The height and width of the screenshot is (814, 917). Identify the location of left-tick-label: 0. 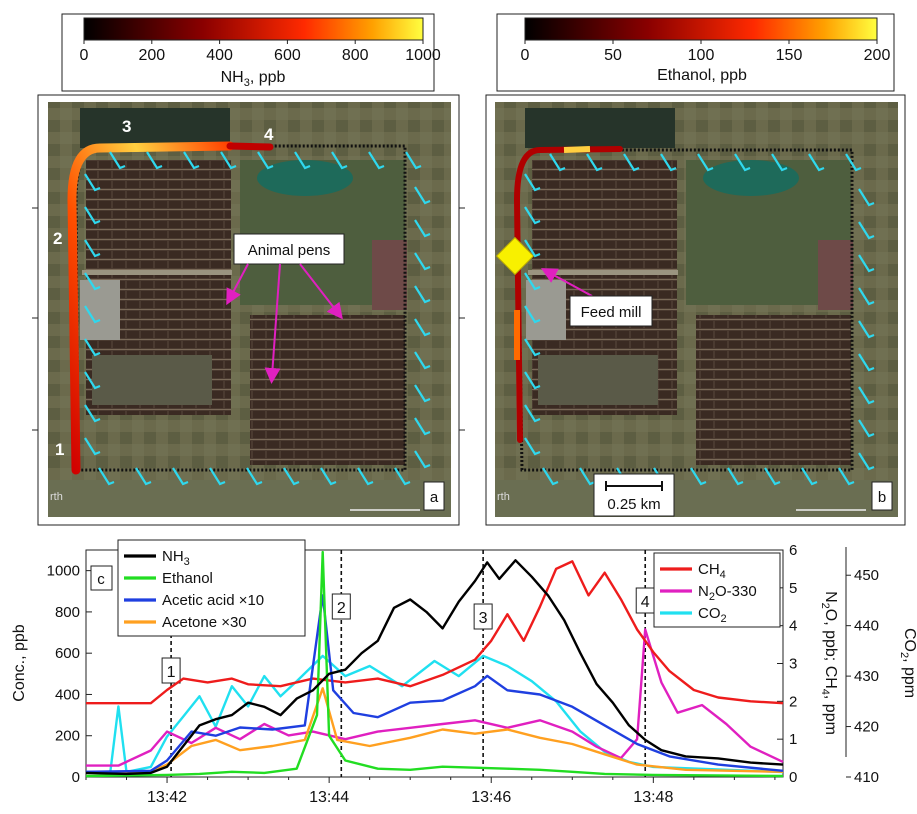
(76, 777).